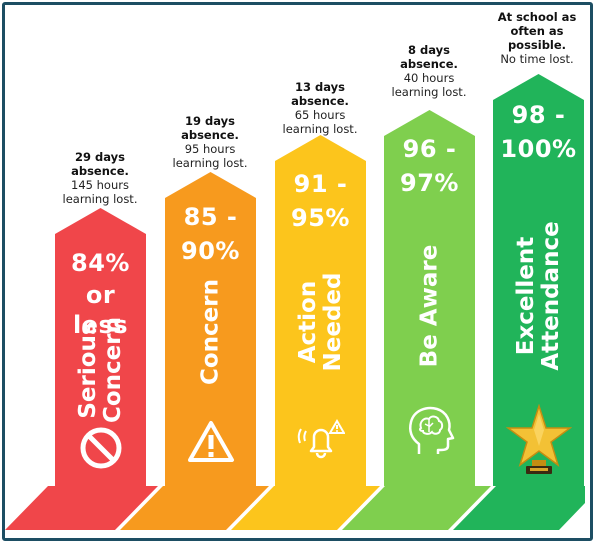 Image resolution: width=595 pixels, height=541 pixels. I want to click on info-line1: 145 hours, so click(100, 185).